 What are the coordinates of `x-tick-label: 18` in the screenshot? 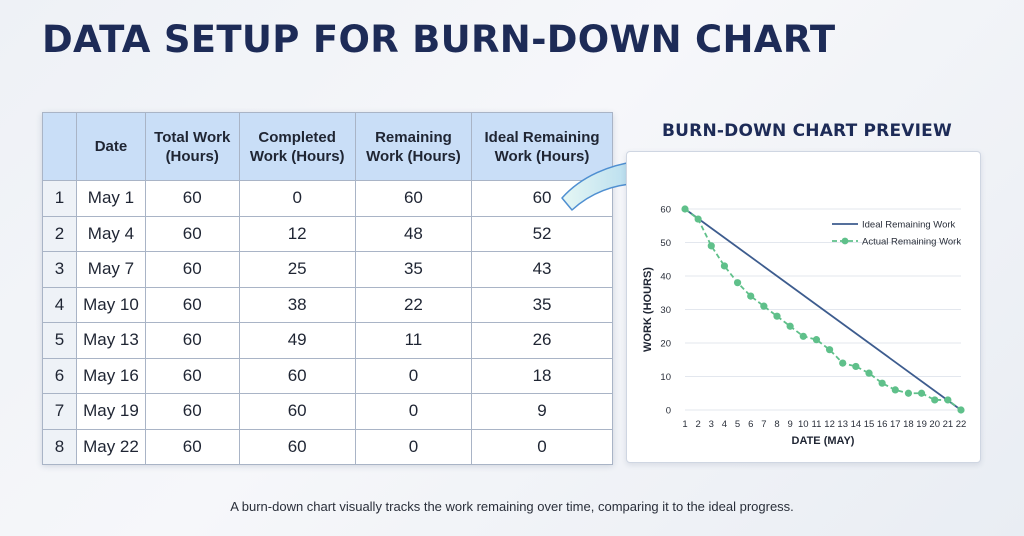 It's located at (908, 424).